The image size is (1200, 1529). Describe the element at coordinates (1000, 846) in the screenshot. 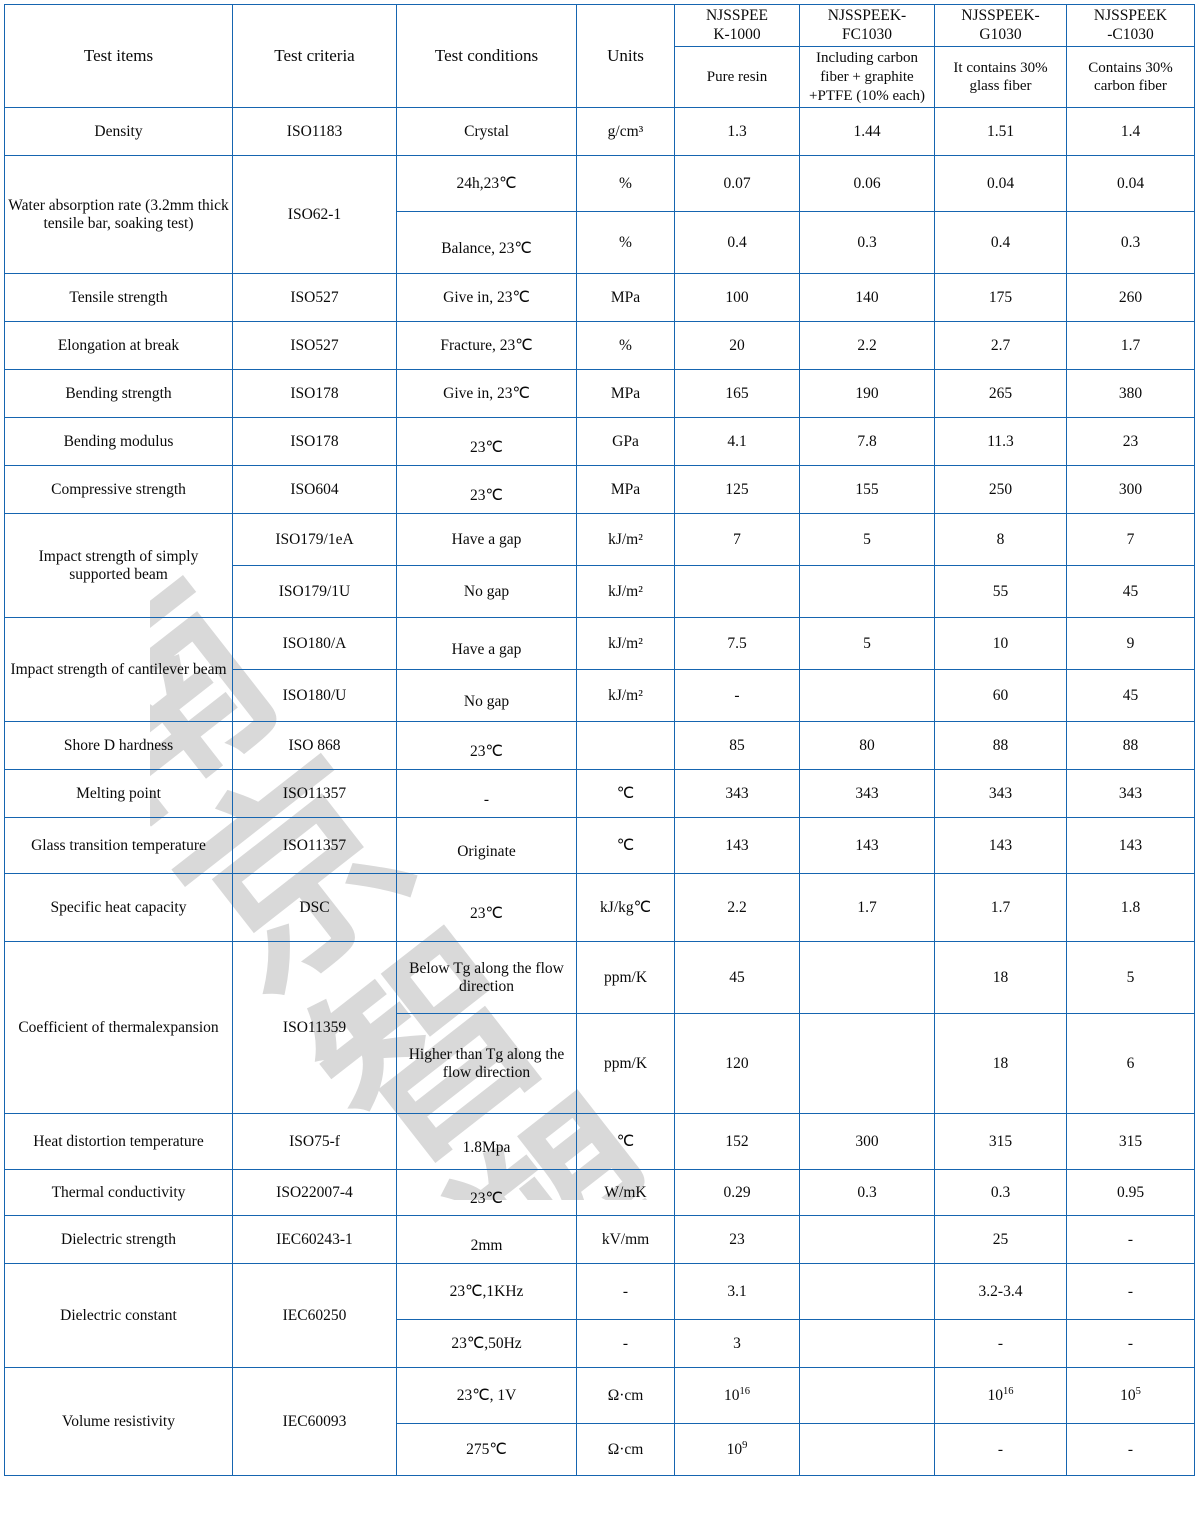

I see `cell-value-product-3: 143` at that location.